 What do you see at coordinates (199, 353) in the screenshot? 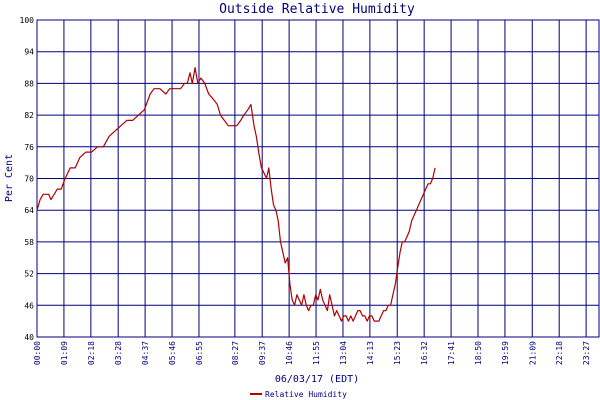
I see `x-tick-label: 06:55` at bounding box center [199, 353].